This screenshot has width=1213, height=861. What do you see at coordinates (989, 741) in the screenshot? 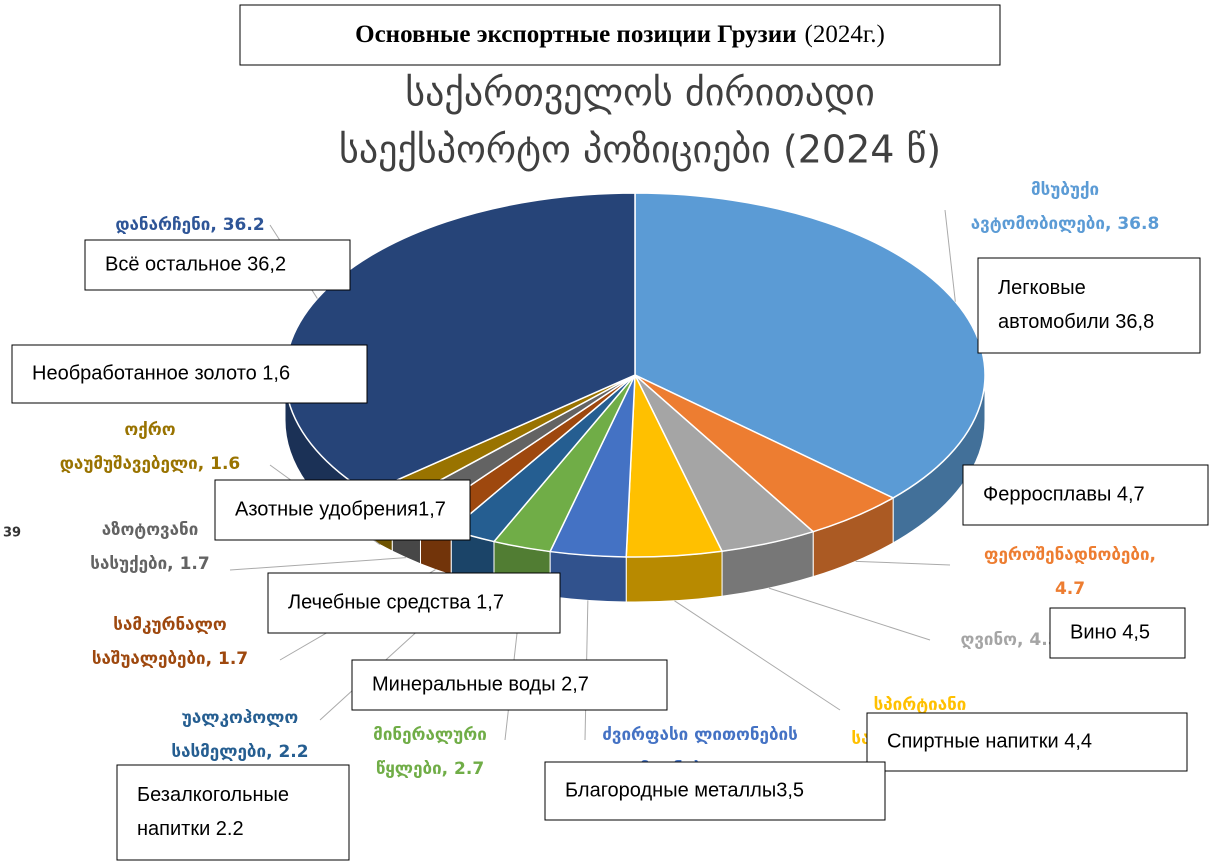
I see `annotation: Спиртные напитки 4,4` at bounding box center [989, 741].